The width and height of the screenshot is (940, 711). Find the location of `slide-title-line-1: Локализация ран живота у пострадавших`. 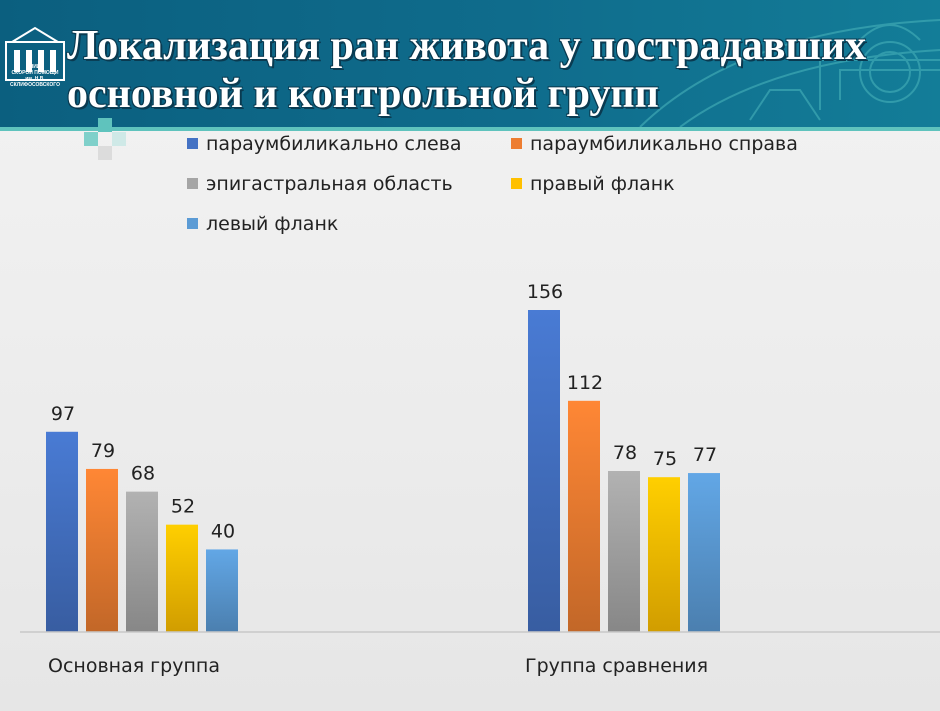

slide-title-line-1: Локализация ран живота у пострадавших is located at coordinates (467, 46).